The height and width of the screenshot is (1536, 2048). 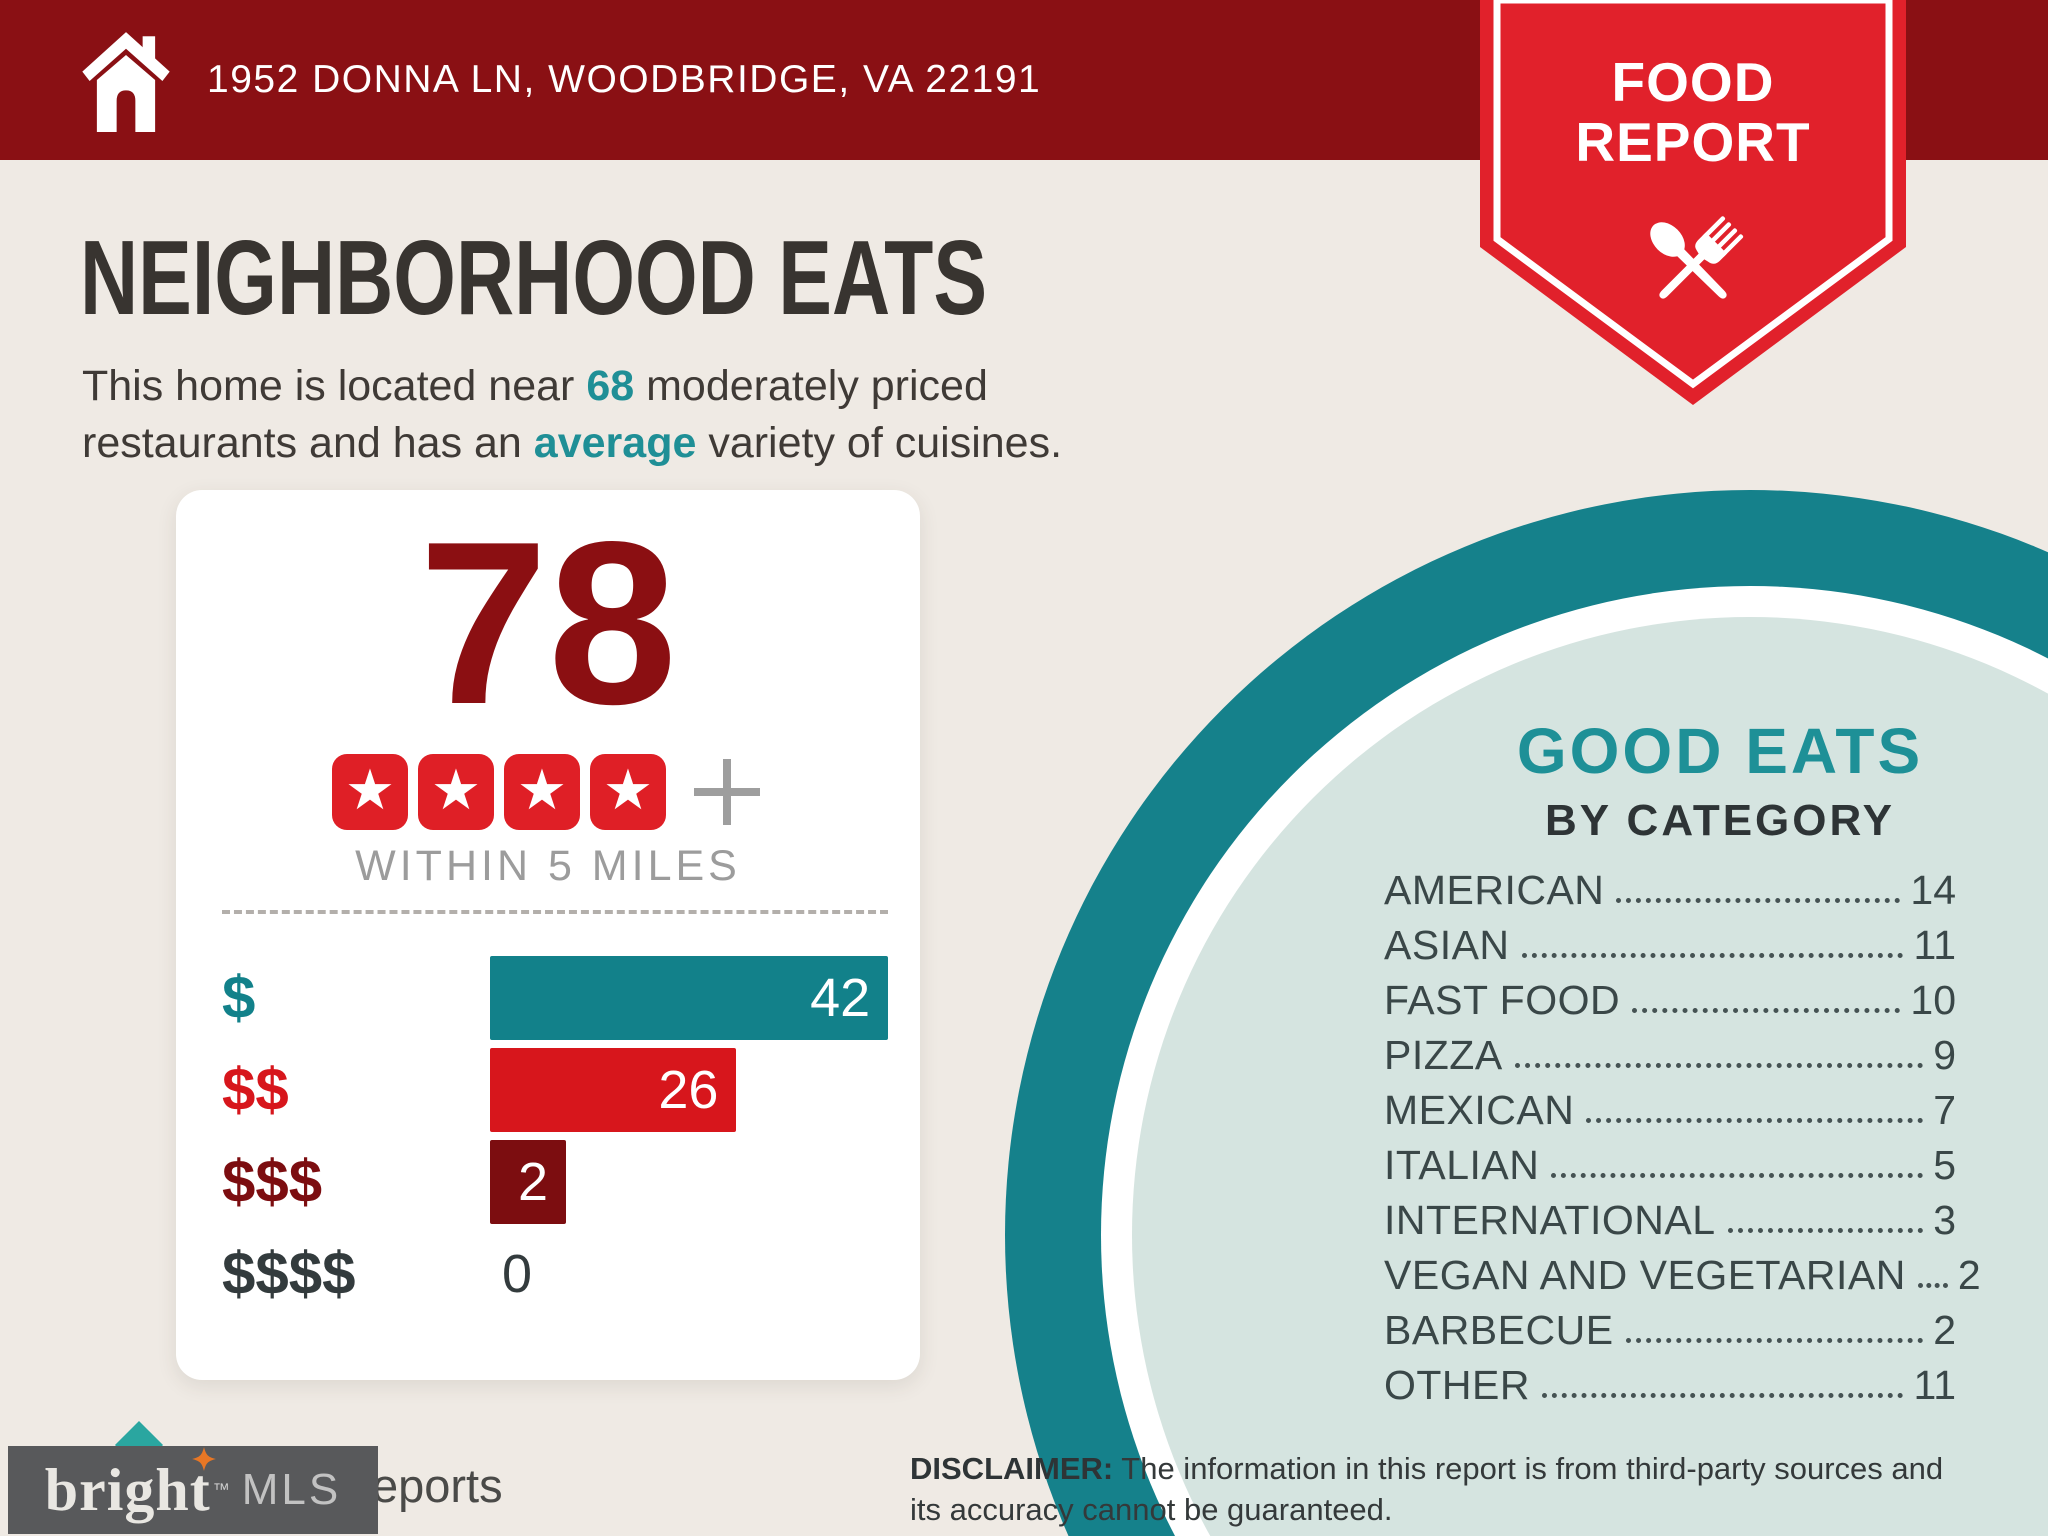 What do you see at coordinates (1447, 945) in the screenshot?
I see `category-label: ASIAN` at bounding box center [1447, 945].